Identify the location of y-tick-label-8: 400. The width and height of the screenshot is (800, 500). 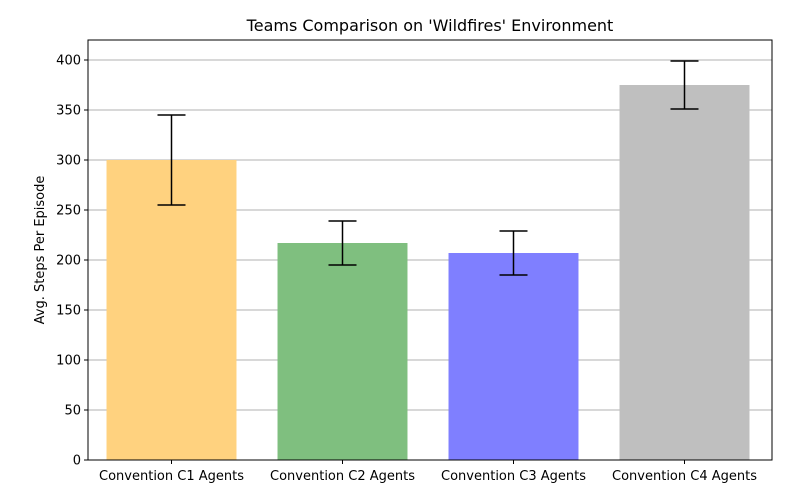
(68, 61).